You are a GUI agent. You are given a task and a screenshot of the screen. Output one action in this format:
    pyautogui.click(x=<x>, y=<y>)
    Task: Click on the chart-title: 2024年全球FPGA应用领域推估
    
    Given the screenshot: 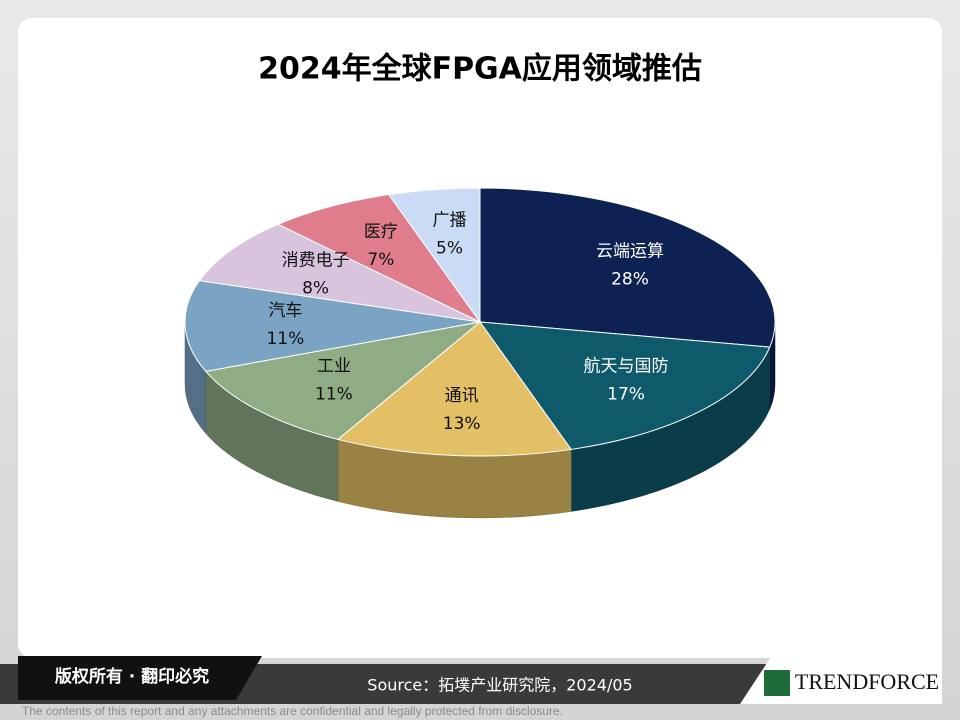 What is the action you would take?
    pyautogui.click(x=480, y=69)
    